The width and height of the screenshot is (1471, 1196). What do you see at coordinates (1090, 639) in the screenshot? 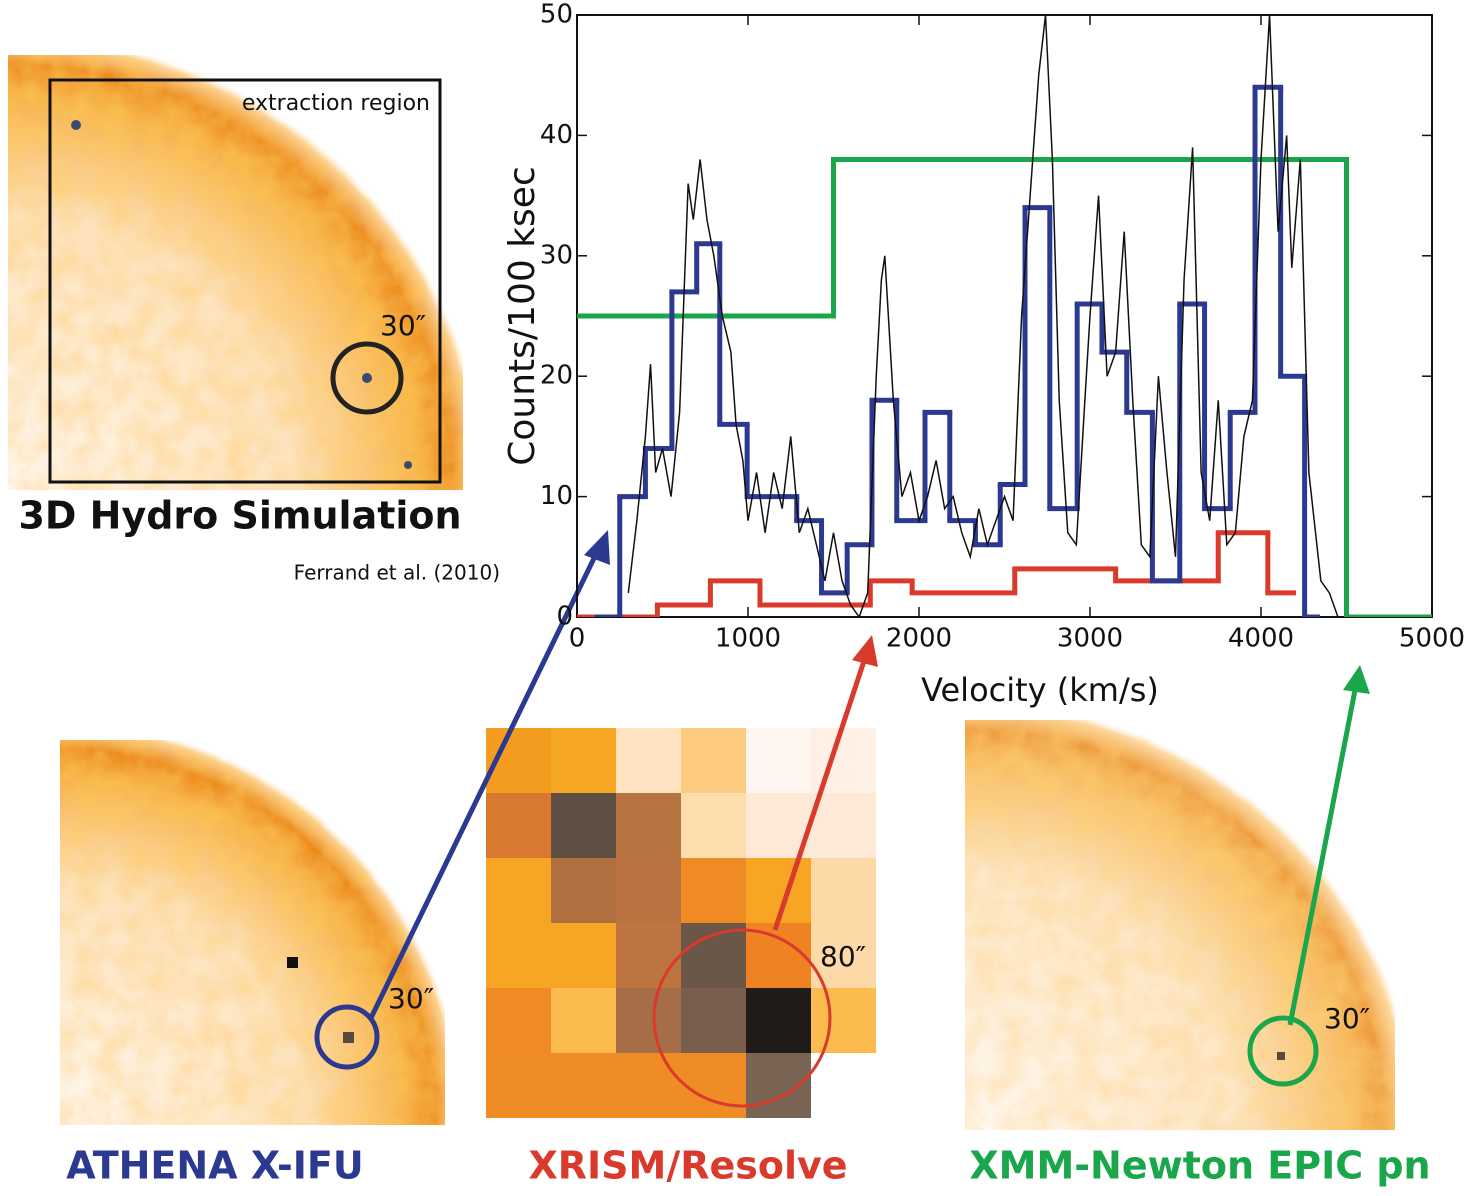
I see `x-tick-label: 3000` at bounding box center [1090, 639].